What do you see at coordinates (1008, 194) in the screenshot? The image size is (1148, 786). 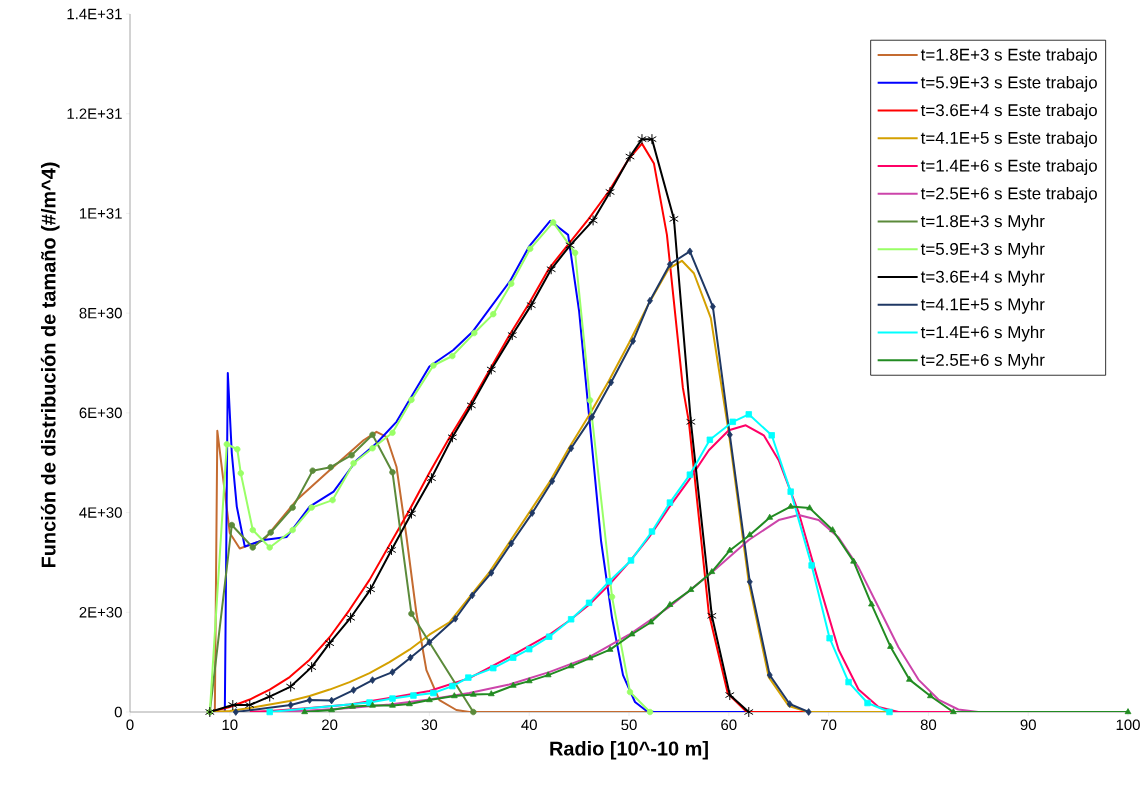 I see `legend-label: t=2.5E+6 s Este trabajo` at bounding box center [1008, 194].